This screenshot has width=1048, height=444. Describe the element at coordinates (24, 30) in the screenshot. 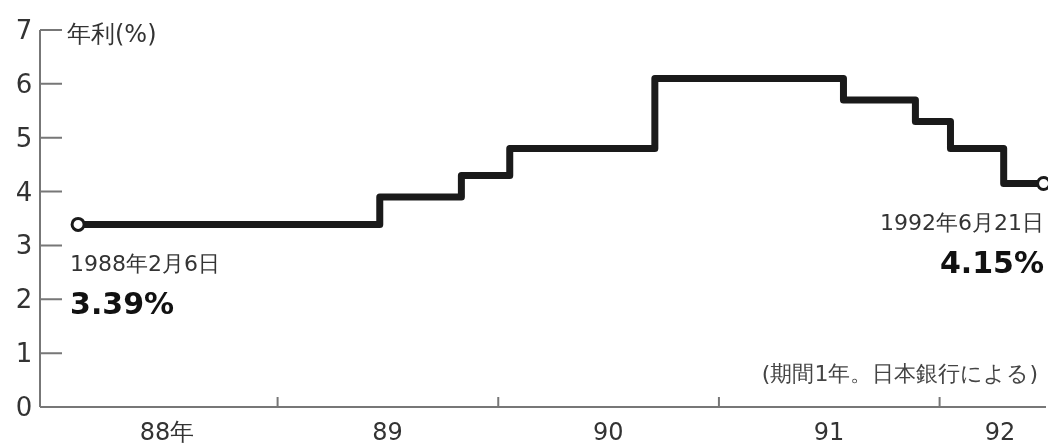

I see `y-tick-label: 7` at that location.